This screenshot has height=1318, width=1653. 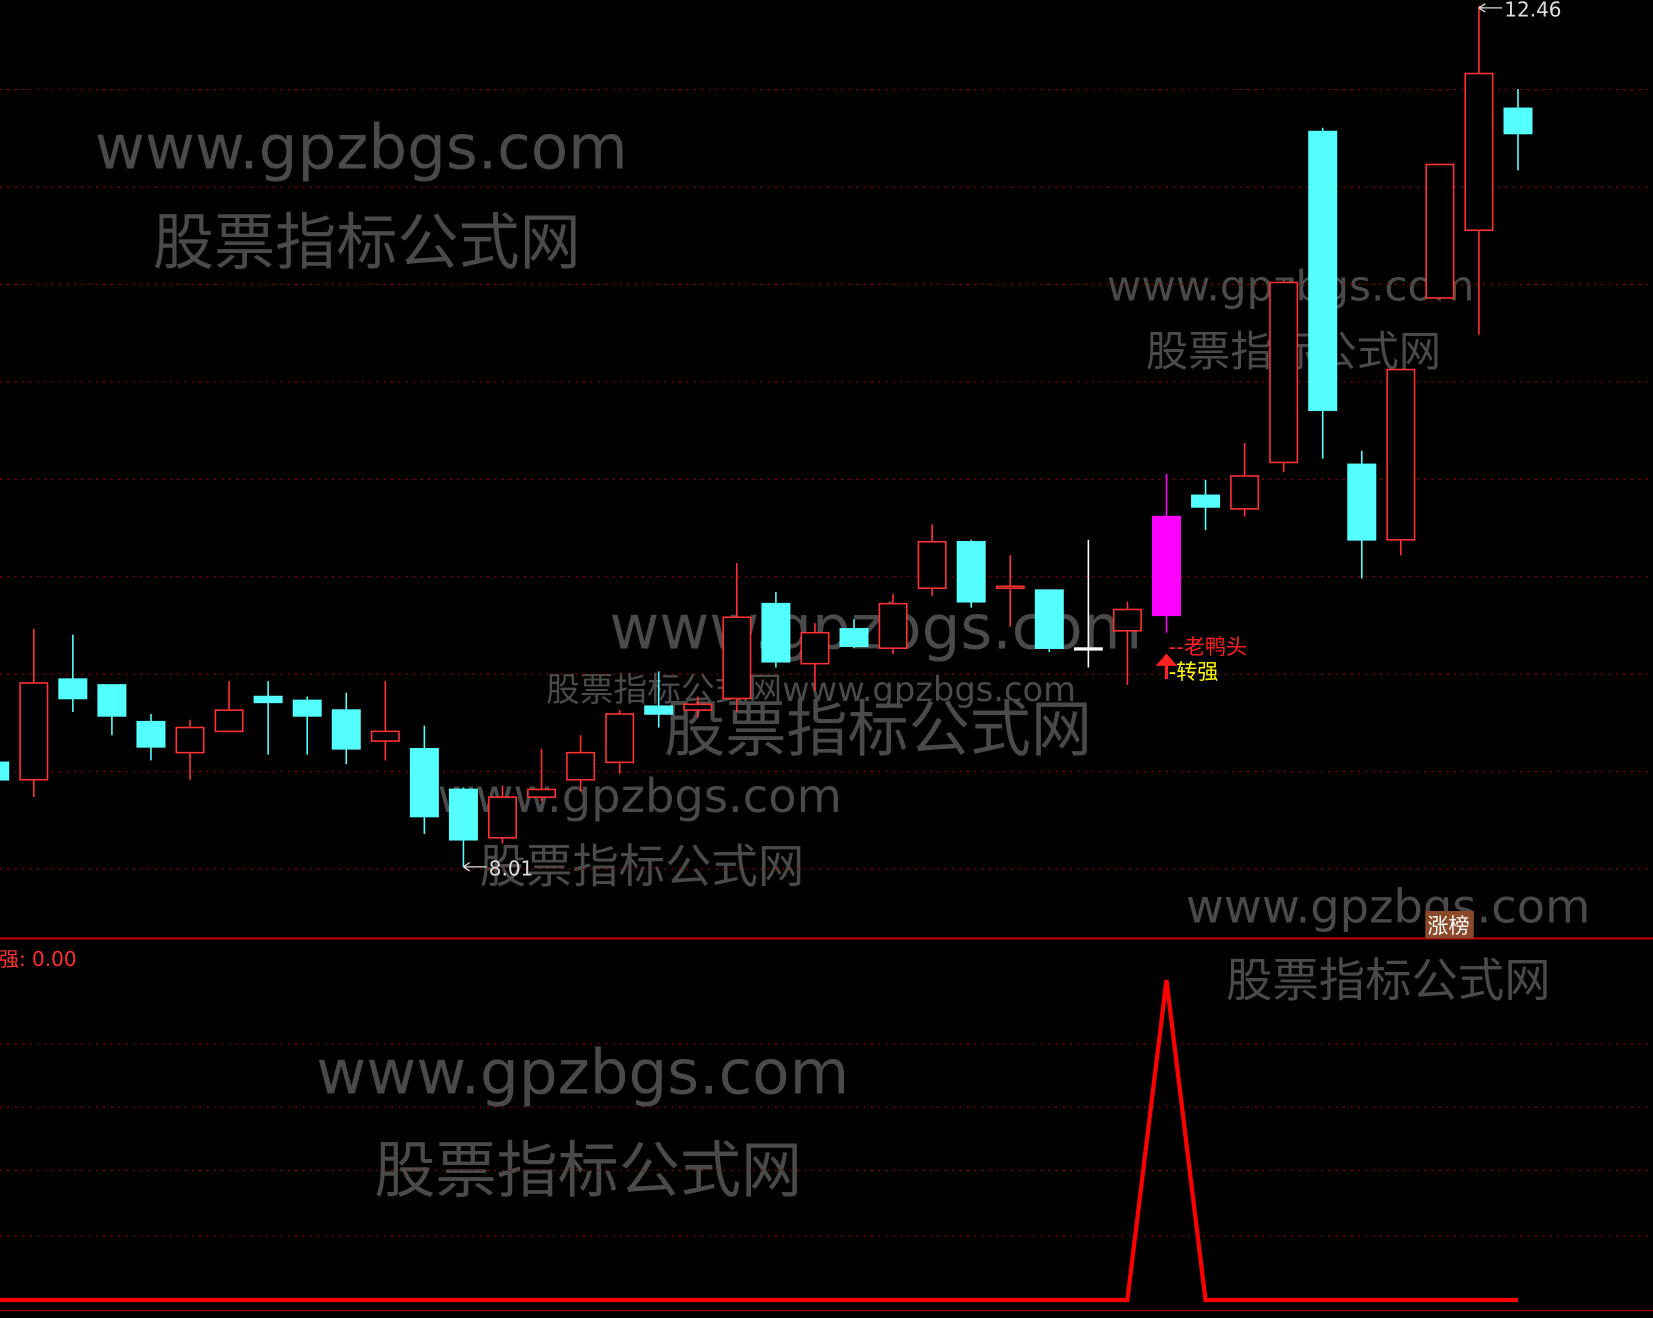 I want to click on annotation: --老鸭头, so click(x=1208, y=646).